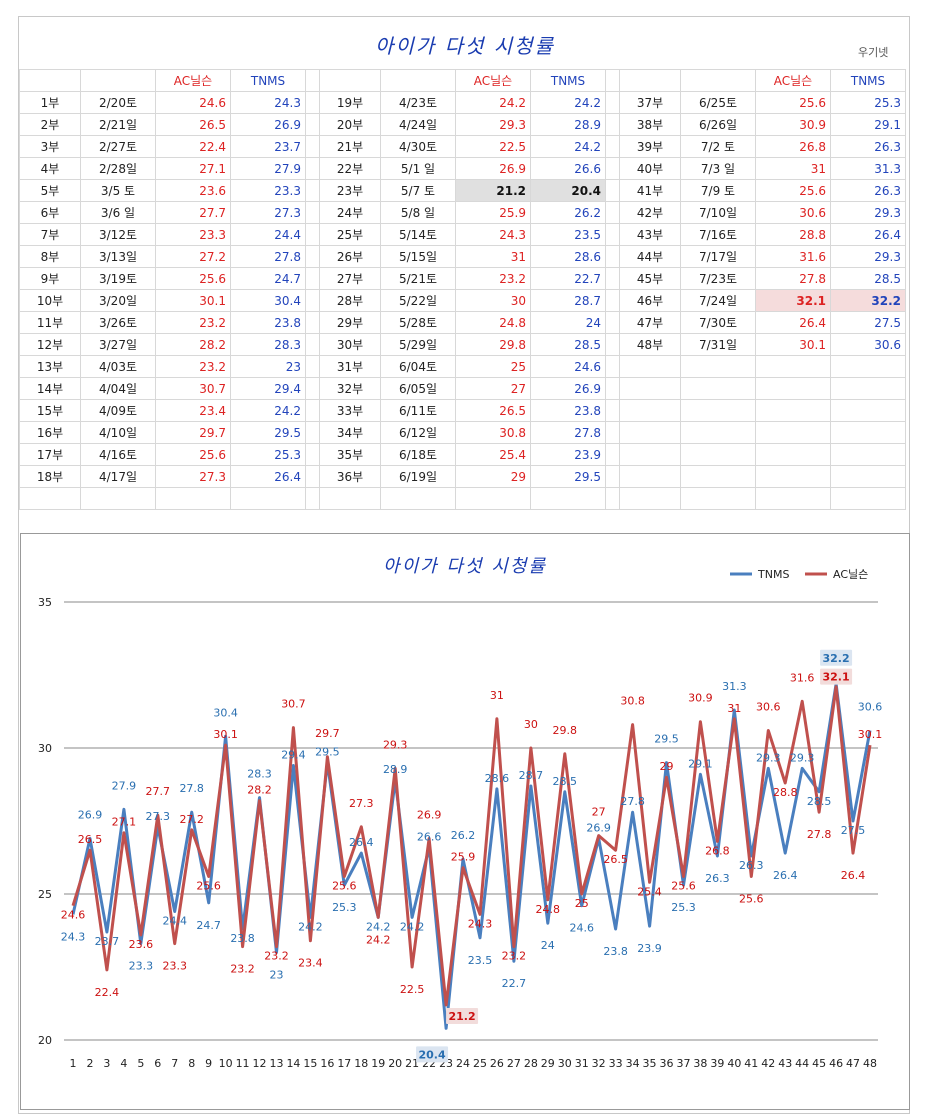 Image resolution: width=930 pixels, height=1120 pixels. What do you see at coordinates (717, 878) in the screenshot?
I see `data-label: 26.3` at bounding box center [717, 878].